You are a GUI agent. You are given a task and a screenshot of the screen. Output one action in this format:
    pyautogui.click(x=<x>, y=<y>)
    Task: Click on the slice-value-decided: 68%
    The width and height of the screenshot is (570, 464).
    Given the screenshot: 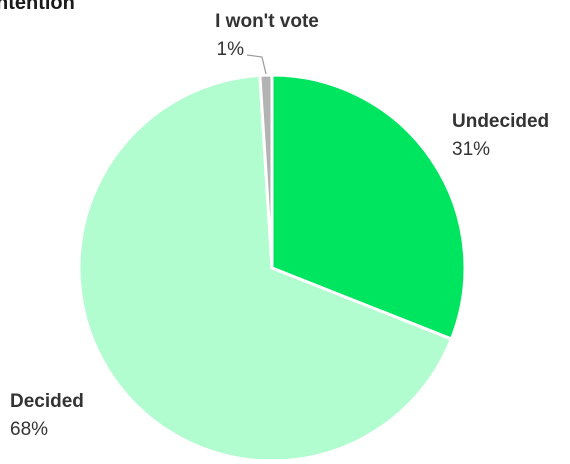 What is the action you would take?
    pyautogui.click(x=29, y=429)
    